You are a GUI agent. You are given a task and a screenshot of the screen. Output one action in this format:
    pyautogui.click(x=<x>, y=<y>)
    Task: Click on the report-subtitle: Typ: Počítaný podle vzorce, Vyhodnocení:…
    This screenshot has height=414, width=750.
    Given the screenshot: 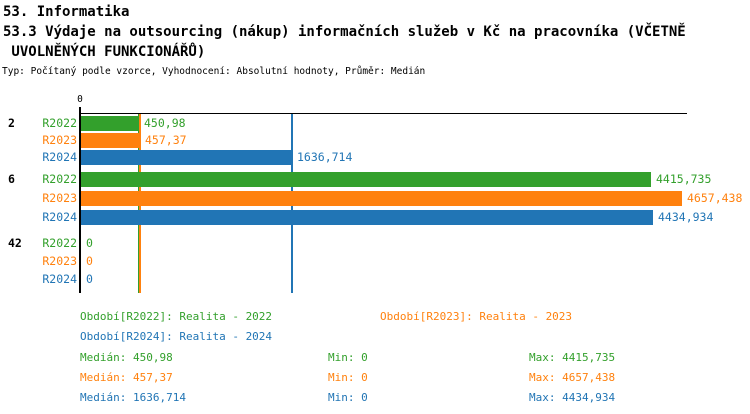 What is the action you would take?
    pyautogui.click(x=214, y=71)
    